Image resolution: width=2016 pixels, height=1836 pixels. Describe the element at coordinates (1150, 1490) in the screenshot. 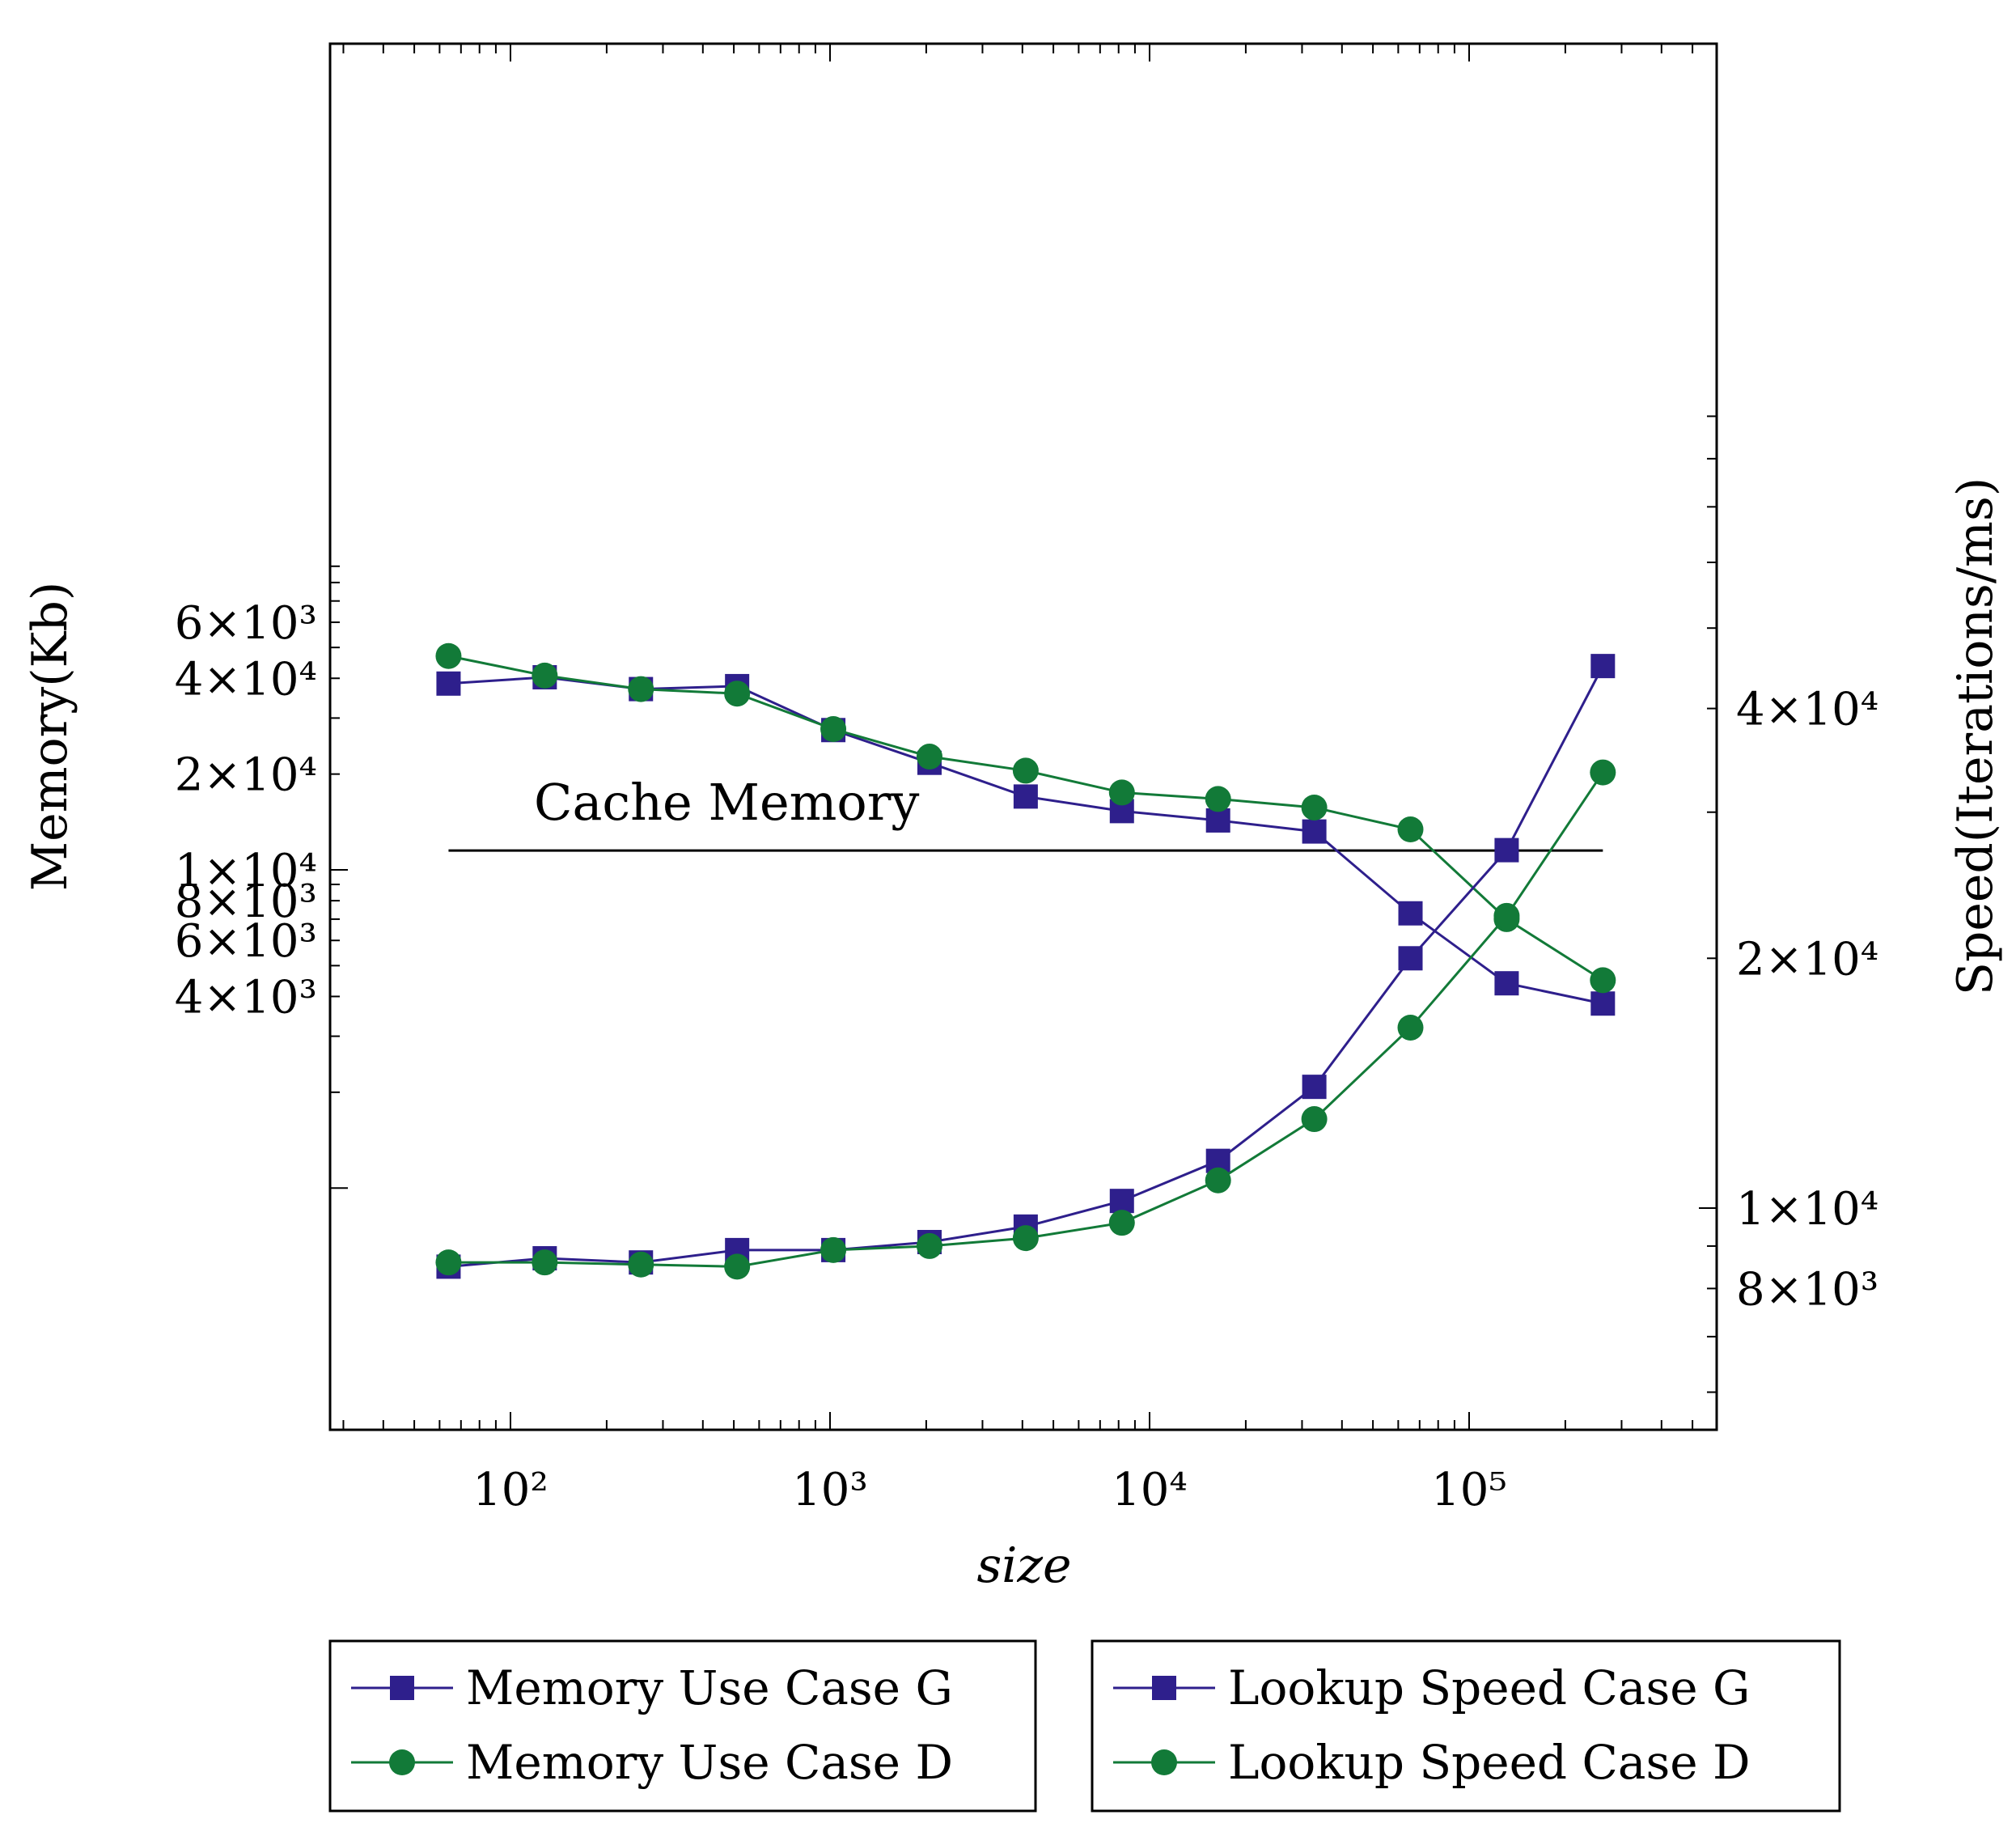

I see `x-tick-label: 10⁴` at that location.